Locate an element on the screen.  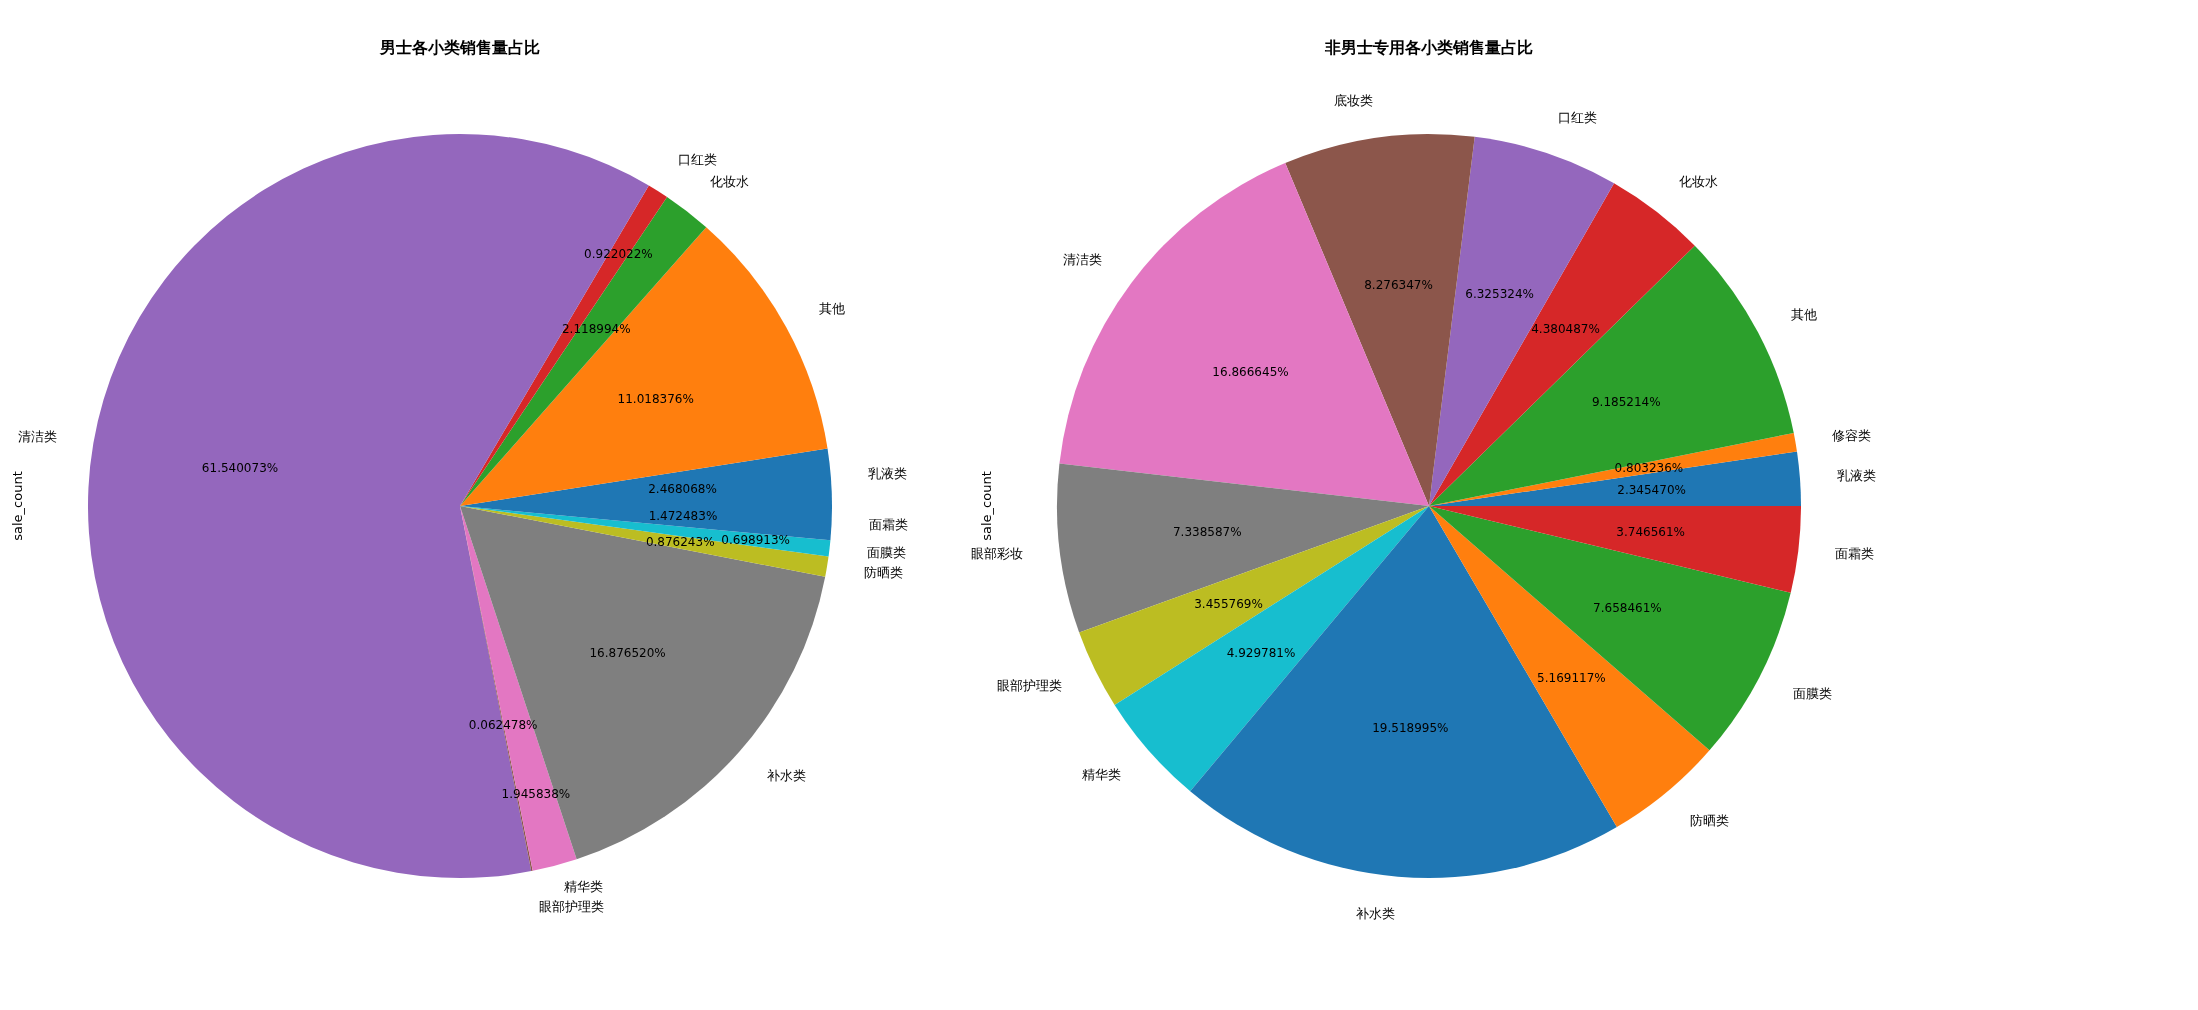
data-label: 4.380487% is located at coordinates (1565, 329).